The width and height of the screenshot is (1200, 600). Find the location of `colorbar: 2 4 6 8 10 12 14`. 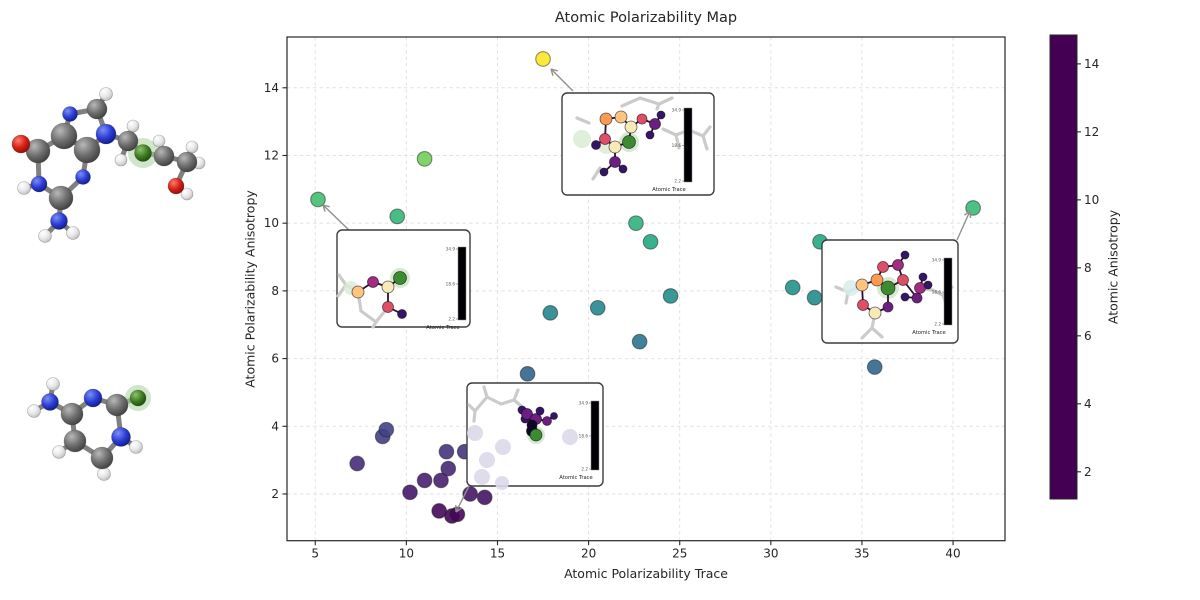

colorbar: 2 4 6 8 10 12 14 is located at coordinates (1074, 267).